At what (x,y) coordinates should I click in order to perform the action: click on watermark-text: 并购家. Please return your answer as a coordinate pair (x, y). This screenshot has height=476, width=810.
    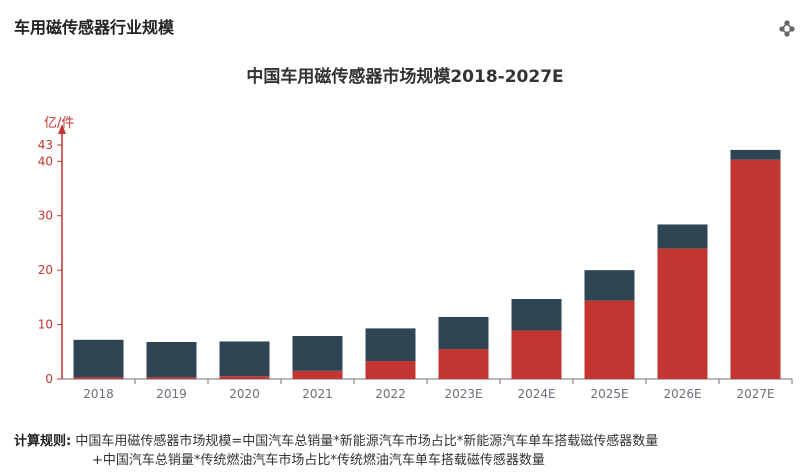
    Looking at the image, I should click on (356, 229).